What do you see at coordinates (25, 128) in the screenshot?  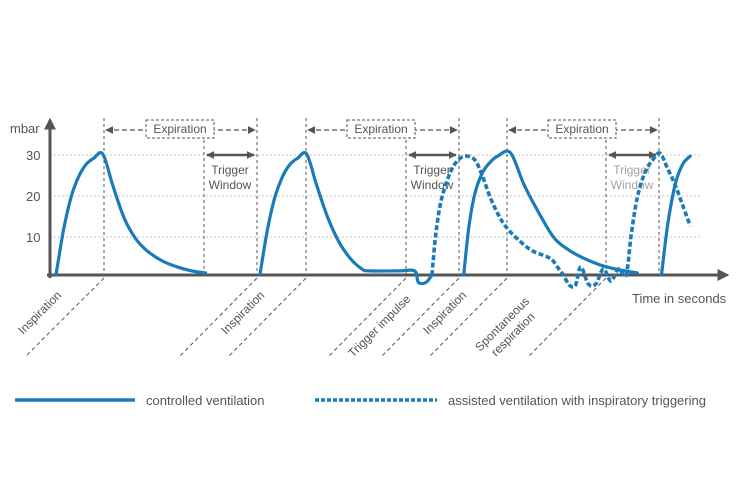 I see `y-unit-label: mbar` at bounding box center [25, 128].